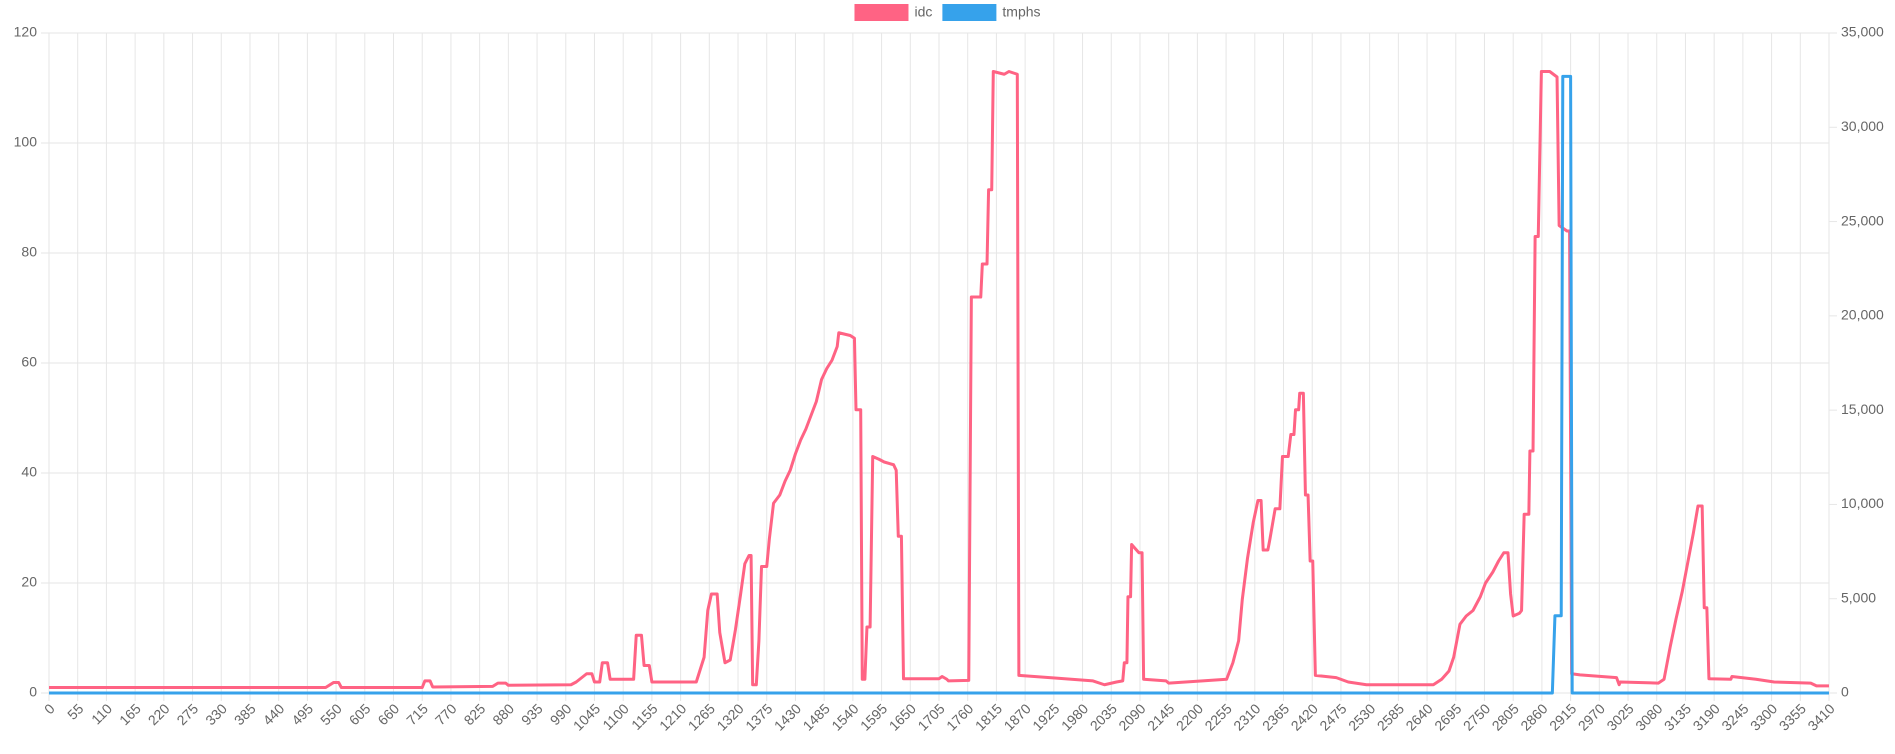 Image resolution: width=1895 pixels, height=754 pixels. Describe the element at coordinates (1862, 315) in the screenshot. I see `y2-tick-label: 20,000` at that location.